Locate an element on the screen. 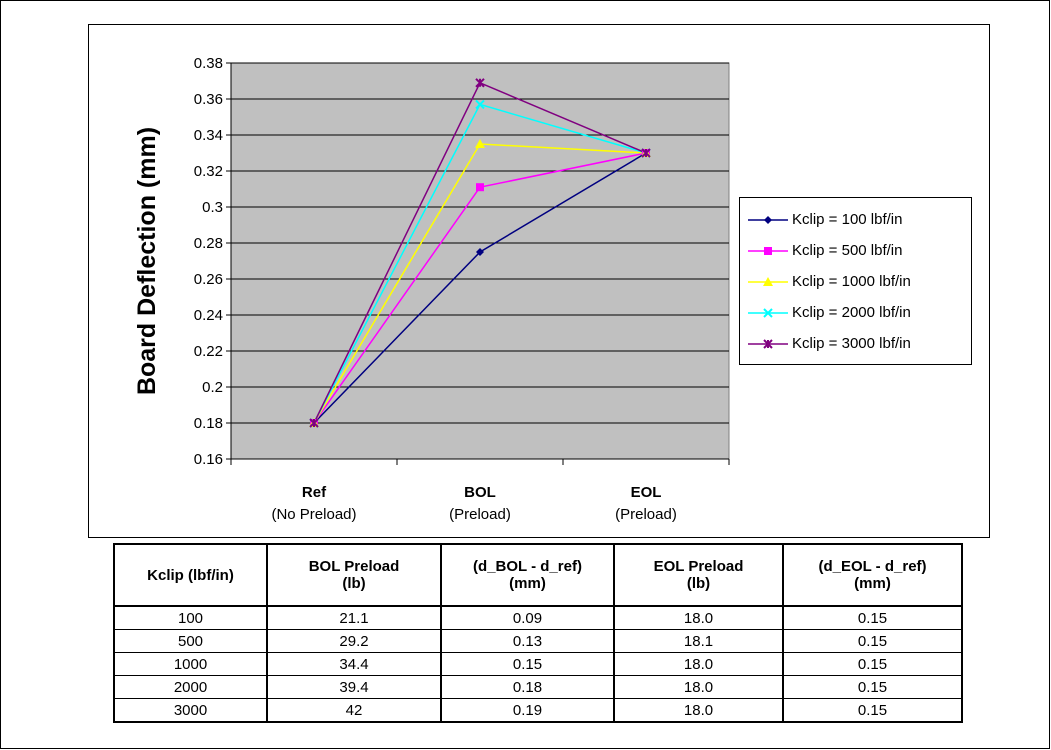 The width and height of the screenshot is (1051, 750). table-row: 100 21.1 0.09 18.0 0.15 is located at coordinates (538, 617).